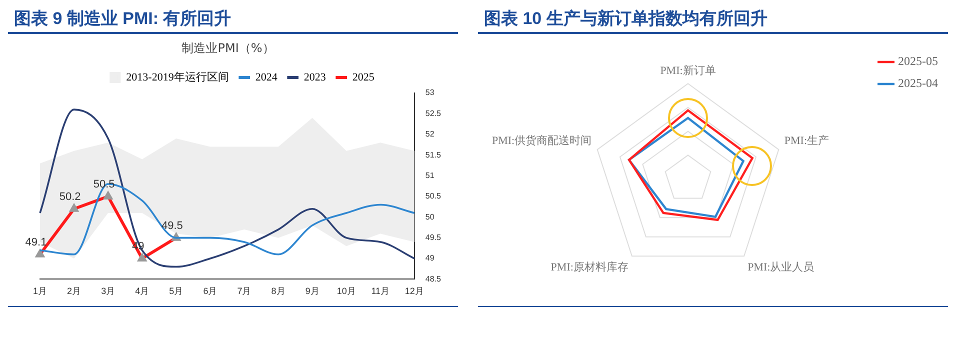 This screenshot has width=960, height=346. Describe the element at coordinates (542, 140) in the screenshot. I see `spoke-label: PMI:供货商配送时间` at that location.